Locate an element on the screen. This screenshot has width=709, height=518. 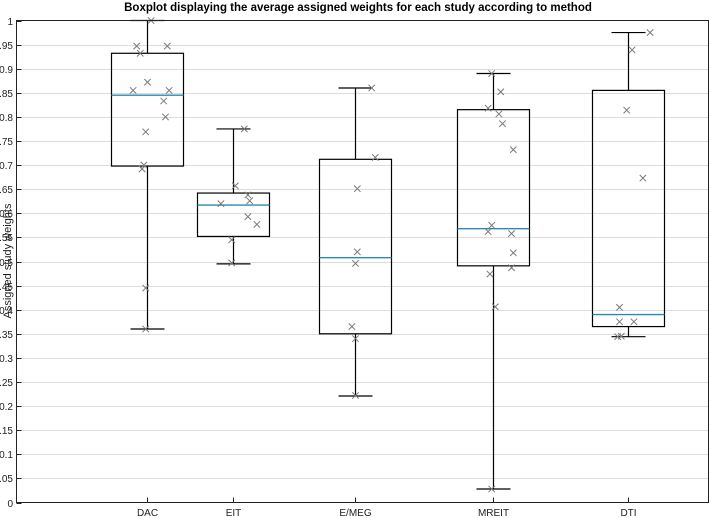
y-tick-label: 0.8 is located at coordinates (6, 118).